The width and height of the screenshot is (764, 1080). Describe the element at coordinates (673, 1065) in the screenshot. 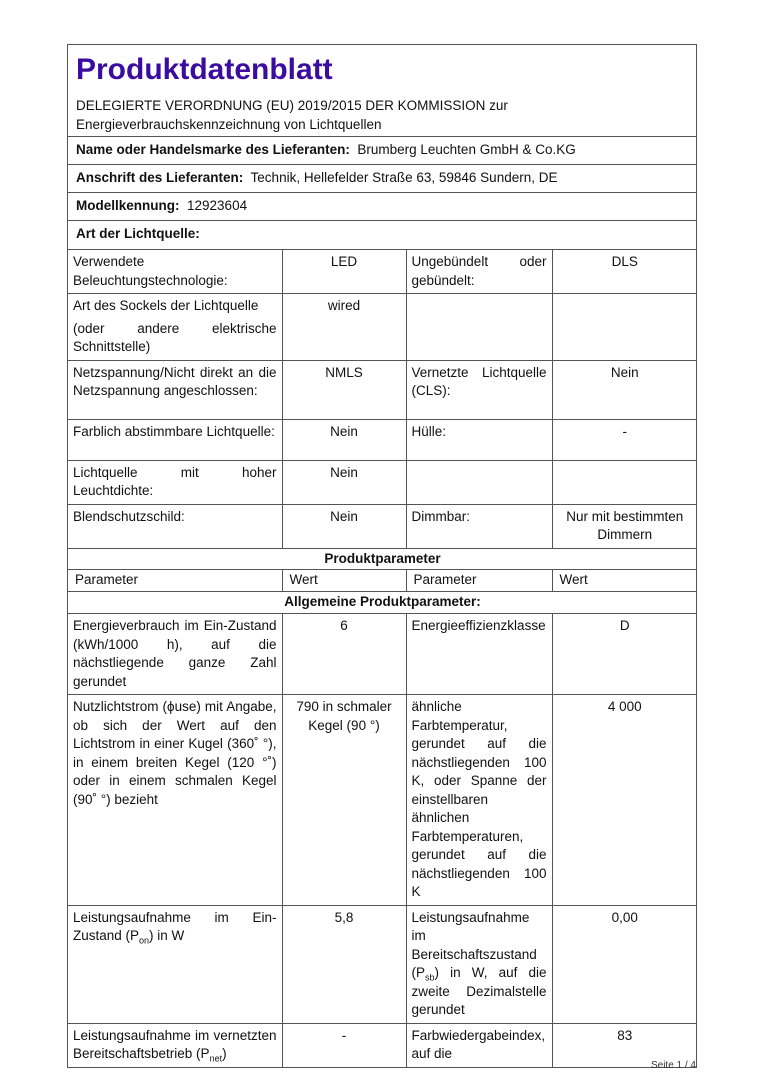

I see `page-number: Seite 1 / 4` at that location.